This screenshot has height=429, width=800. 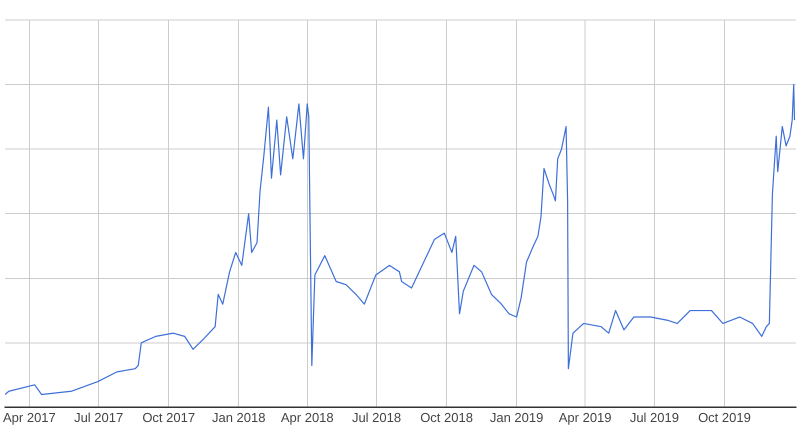 What do you see at coordinates (724, 417) in the screenshot?
I see `x-tick-label: Oct 2019` at bounding box center [724, 417].